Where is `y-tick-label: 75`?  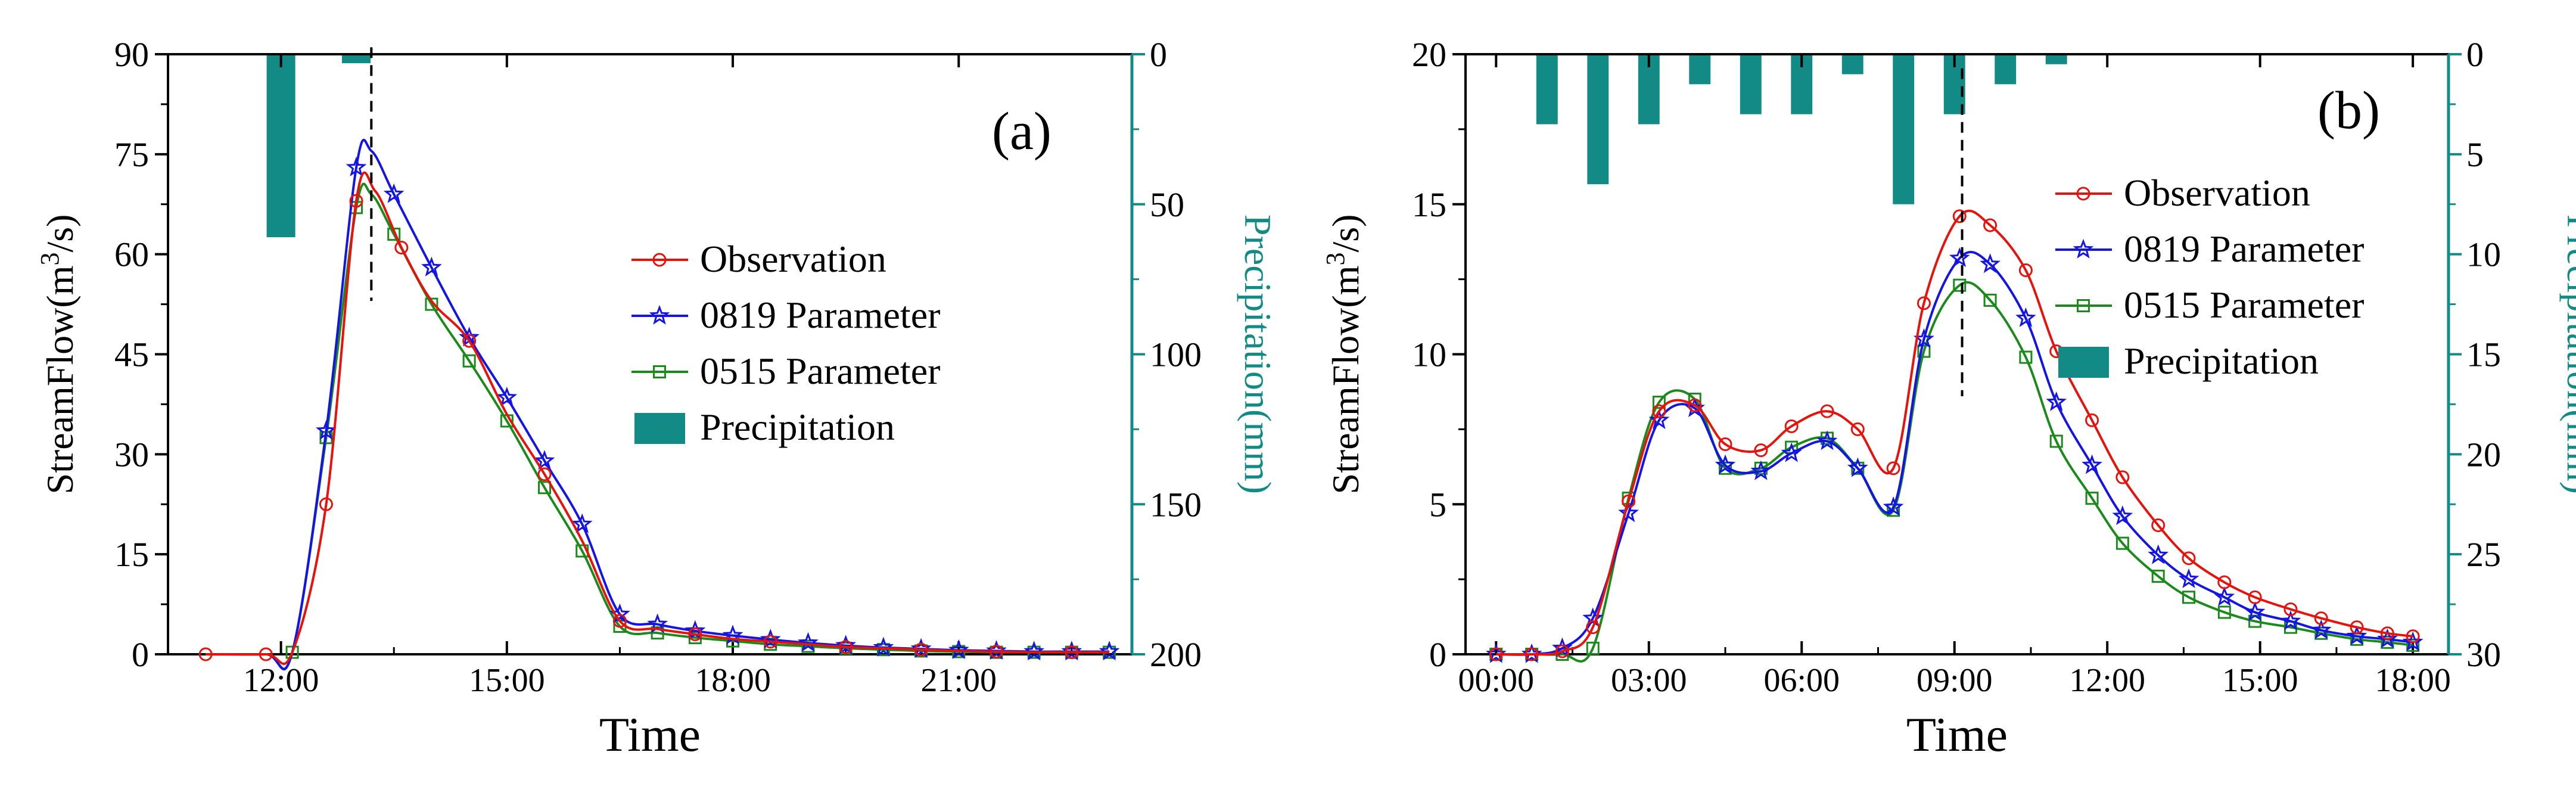
y-tick-label: 75 is located at coordinates (131, 155).